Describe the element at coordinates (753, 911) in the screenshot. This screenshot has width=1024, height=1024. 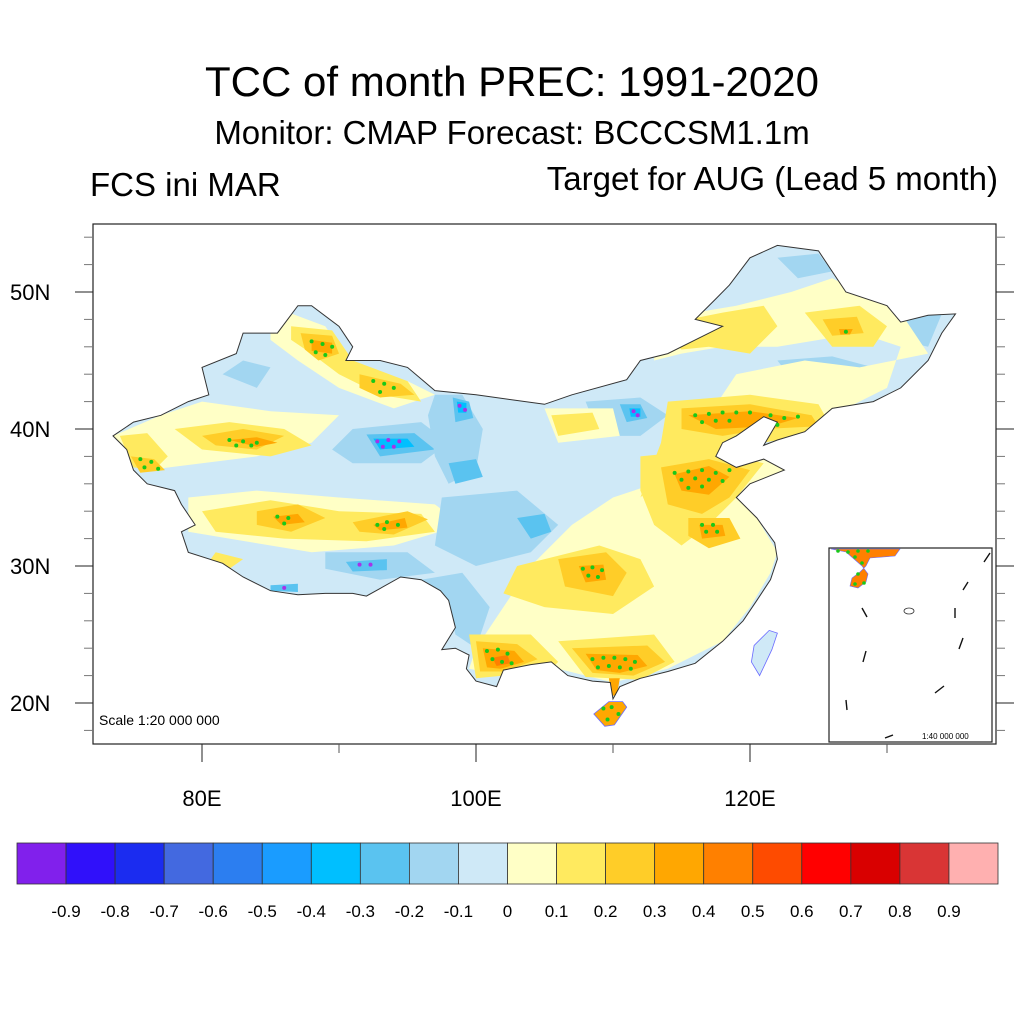
I see `colorbar-label: 0.5` at that location.